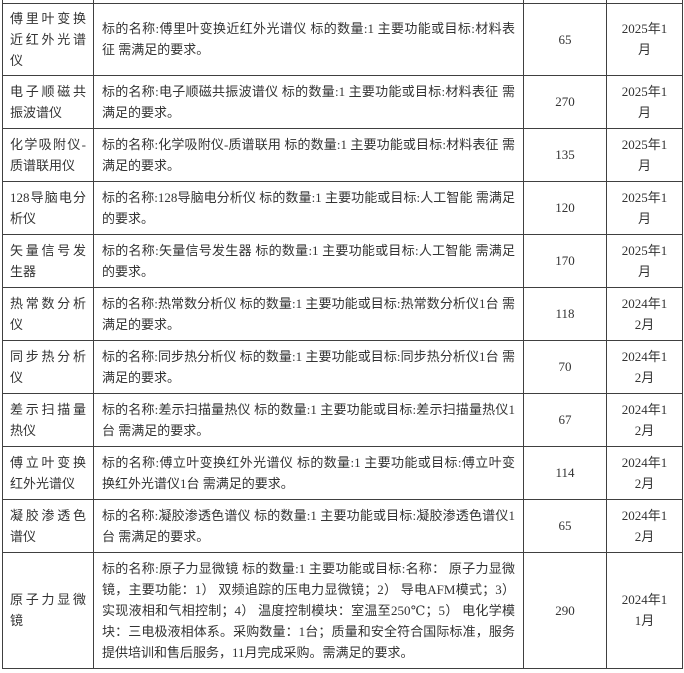  Describe the element at coordinates (565, 101) in the screenshot. I see `budget-amount: 270` at that location.